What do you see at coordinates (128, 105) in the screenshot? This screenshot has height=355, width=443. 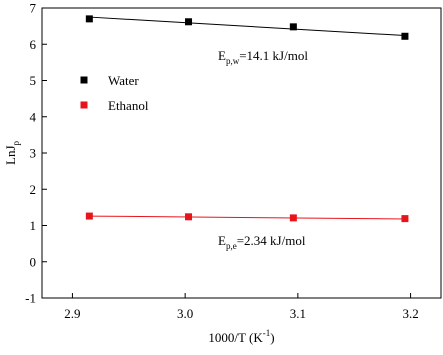 I see `legend-label: Ethanol` at bounding box center [128, 105].